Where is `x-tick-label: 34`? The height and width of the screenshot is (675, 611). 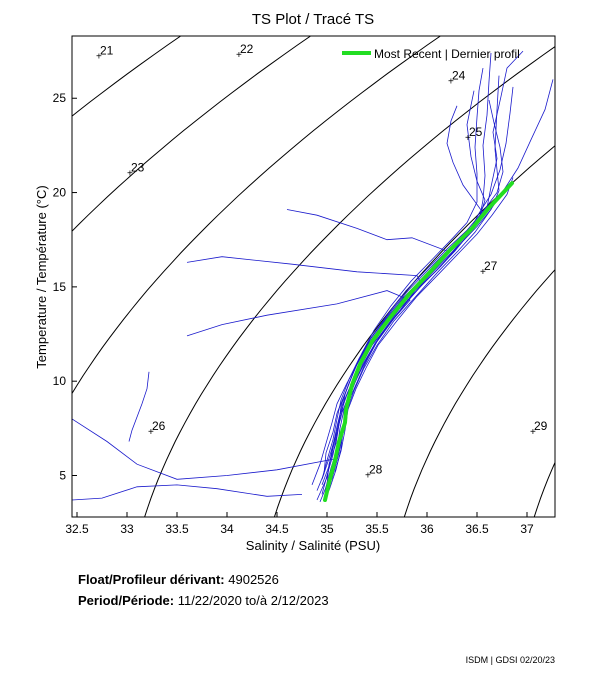 x-tick-label: 34 is located at coordinates (227, 529).